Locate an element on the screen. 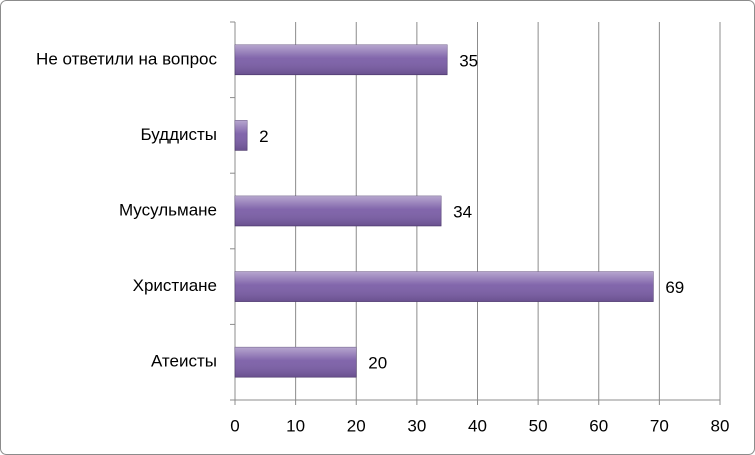  x-tick-label: 50 is located at coordinates (538, 425).